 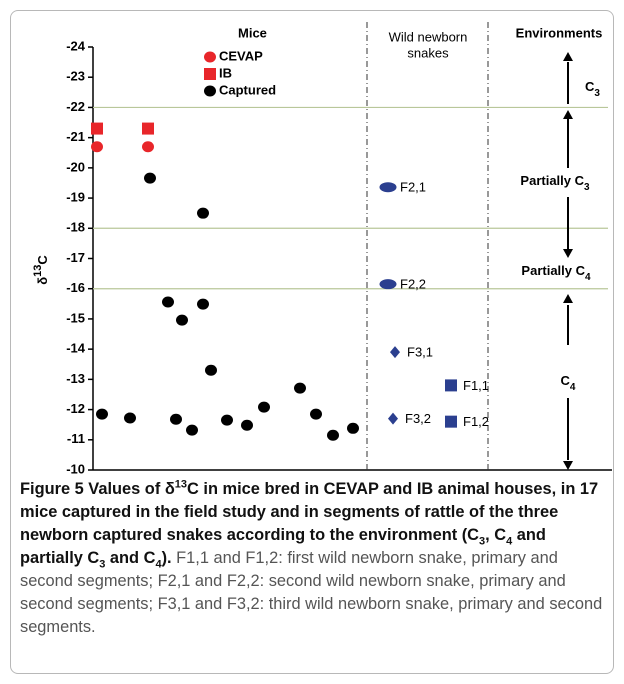 I want to click on legend-label: IB, so click(x=225, y=72).